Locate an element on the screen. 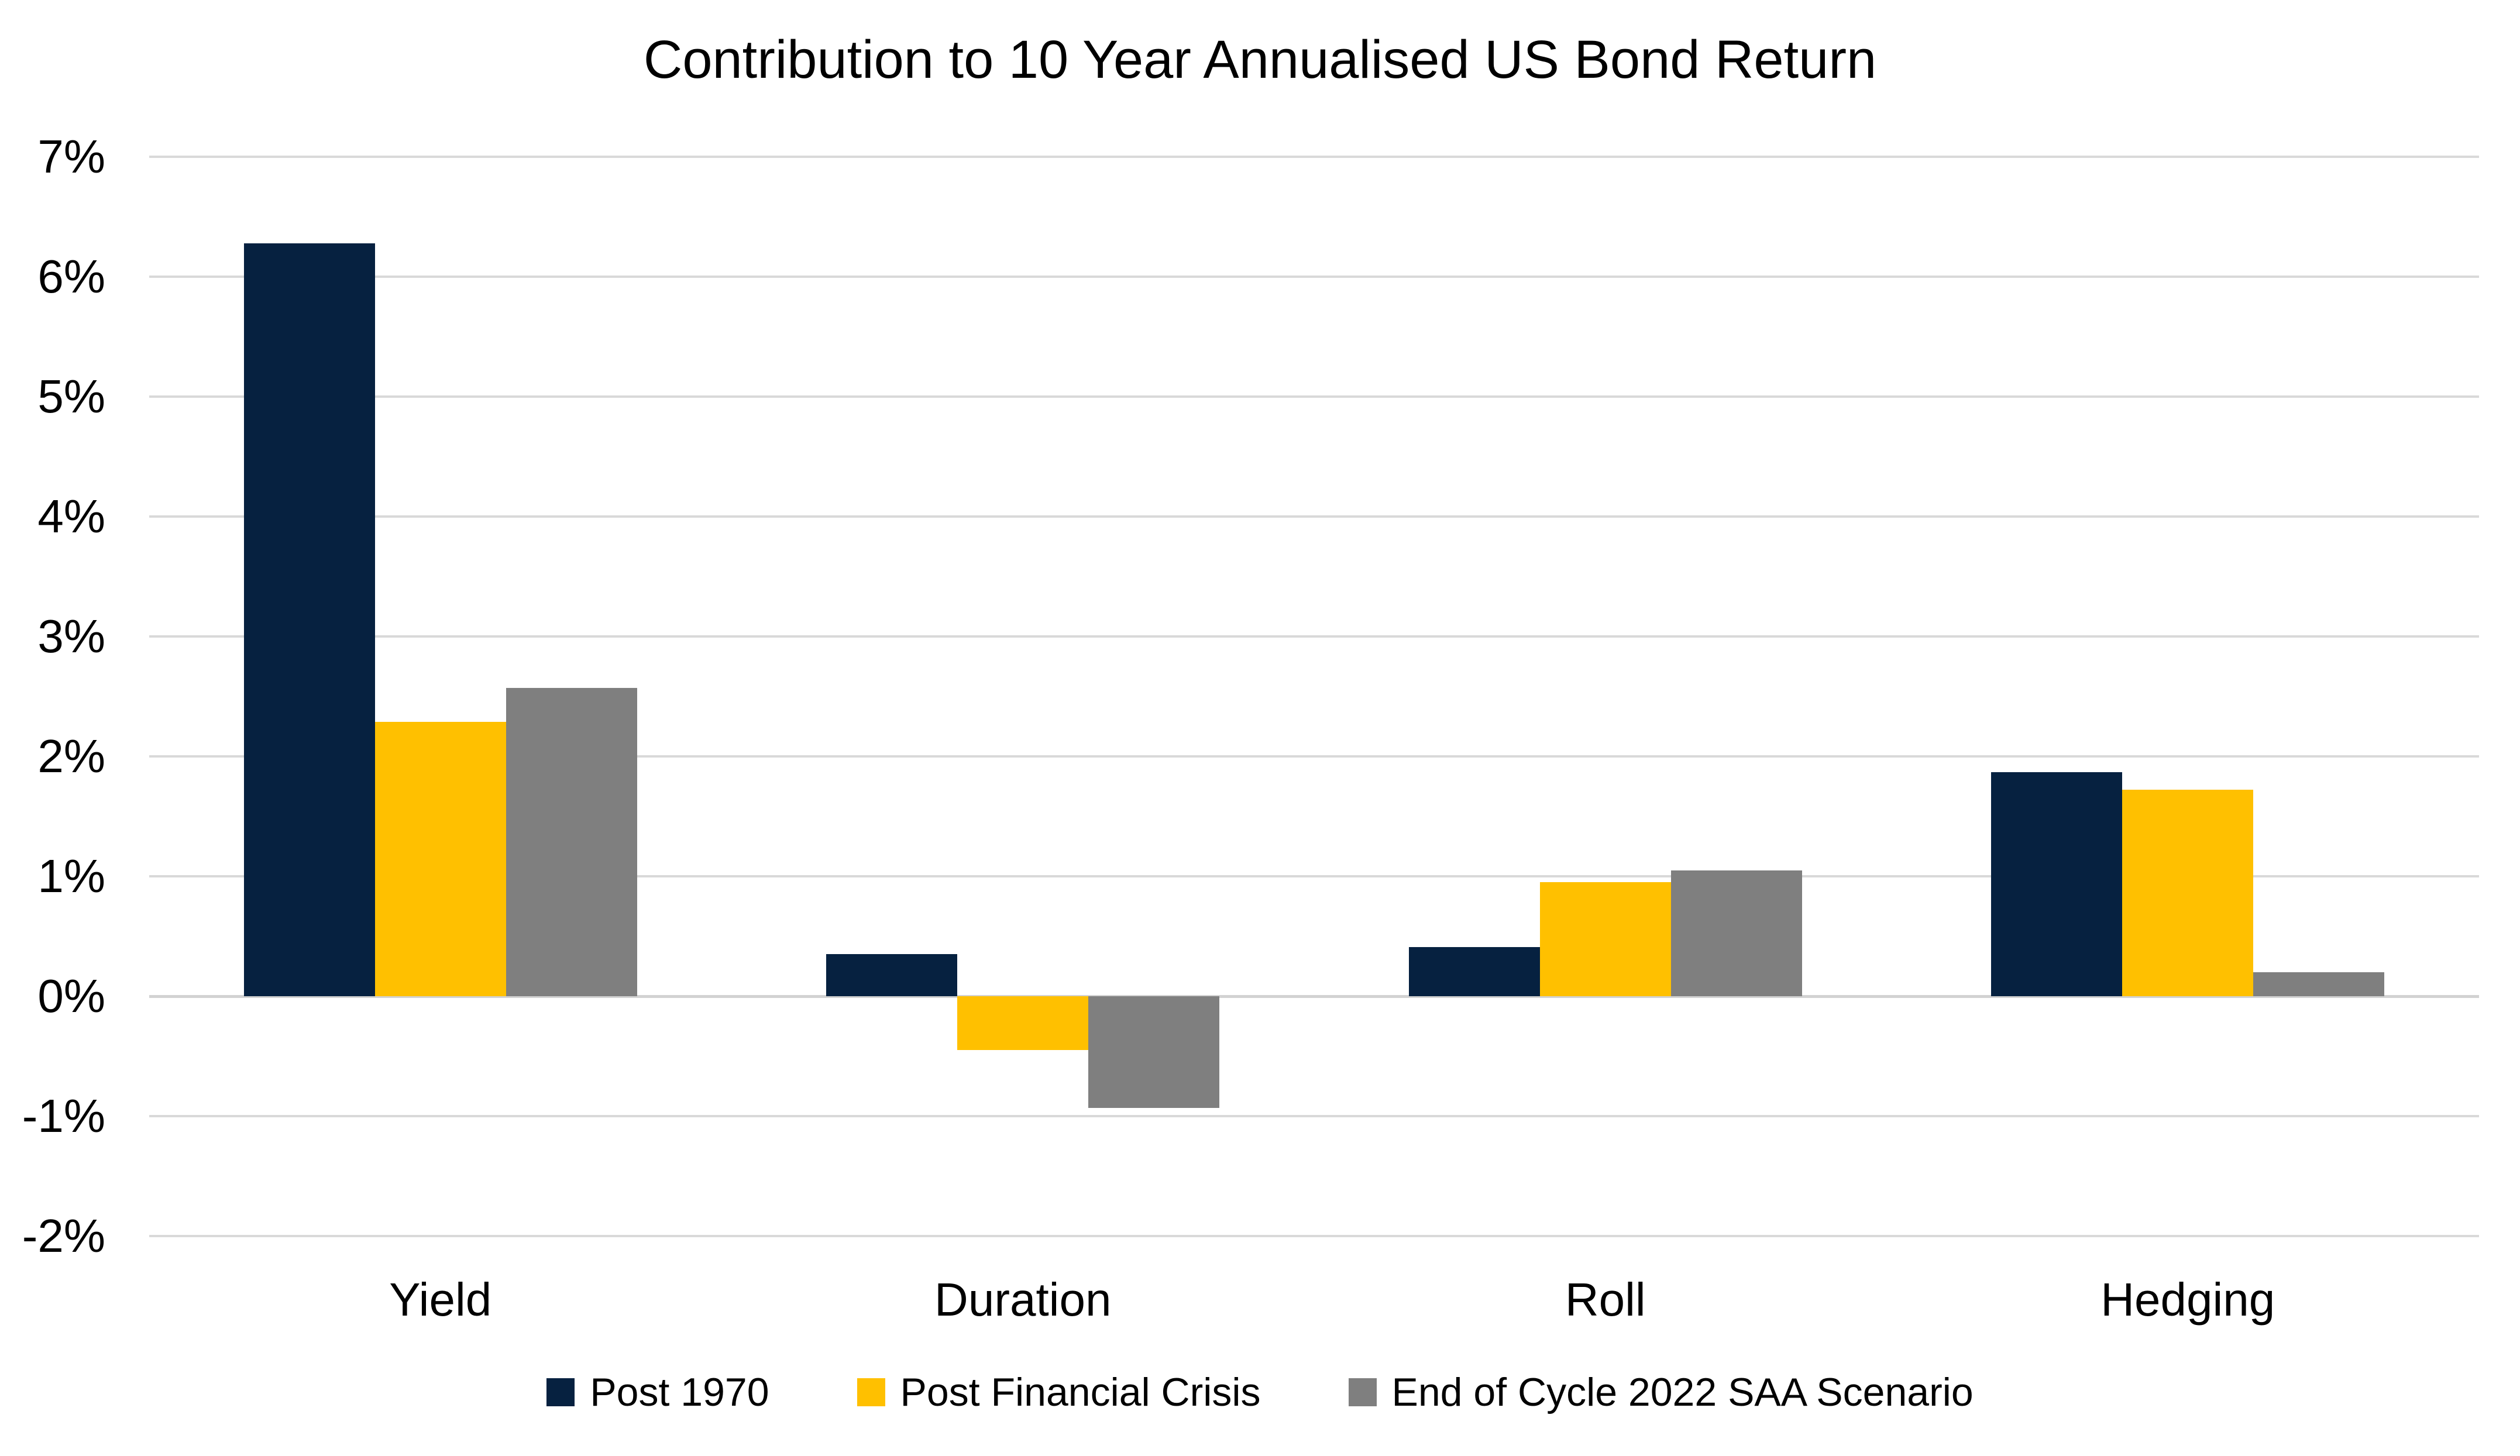 Image resolution: width=2520 pixels, height=1456 pixels. legend-item: Post 1970 is located at coordinates (657, 1392).